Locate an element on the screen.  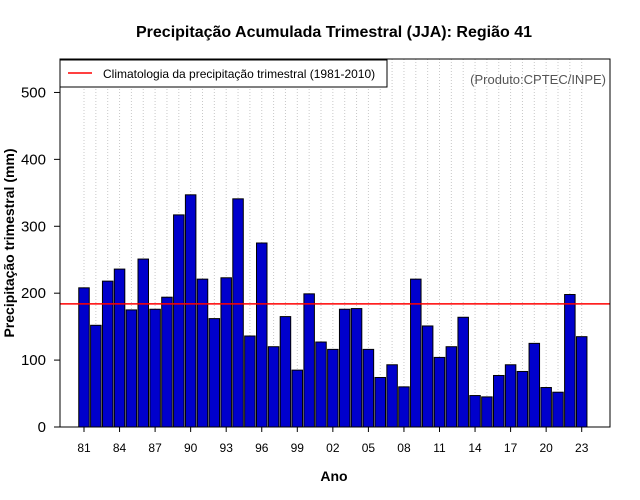
y-axis-label: Precipitação trimestral (mm) is located at coordinates (9, 242).